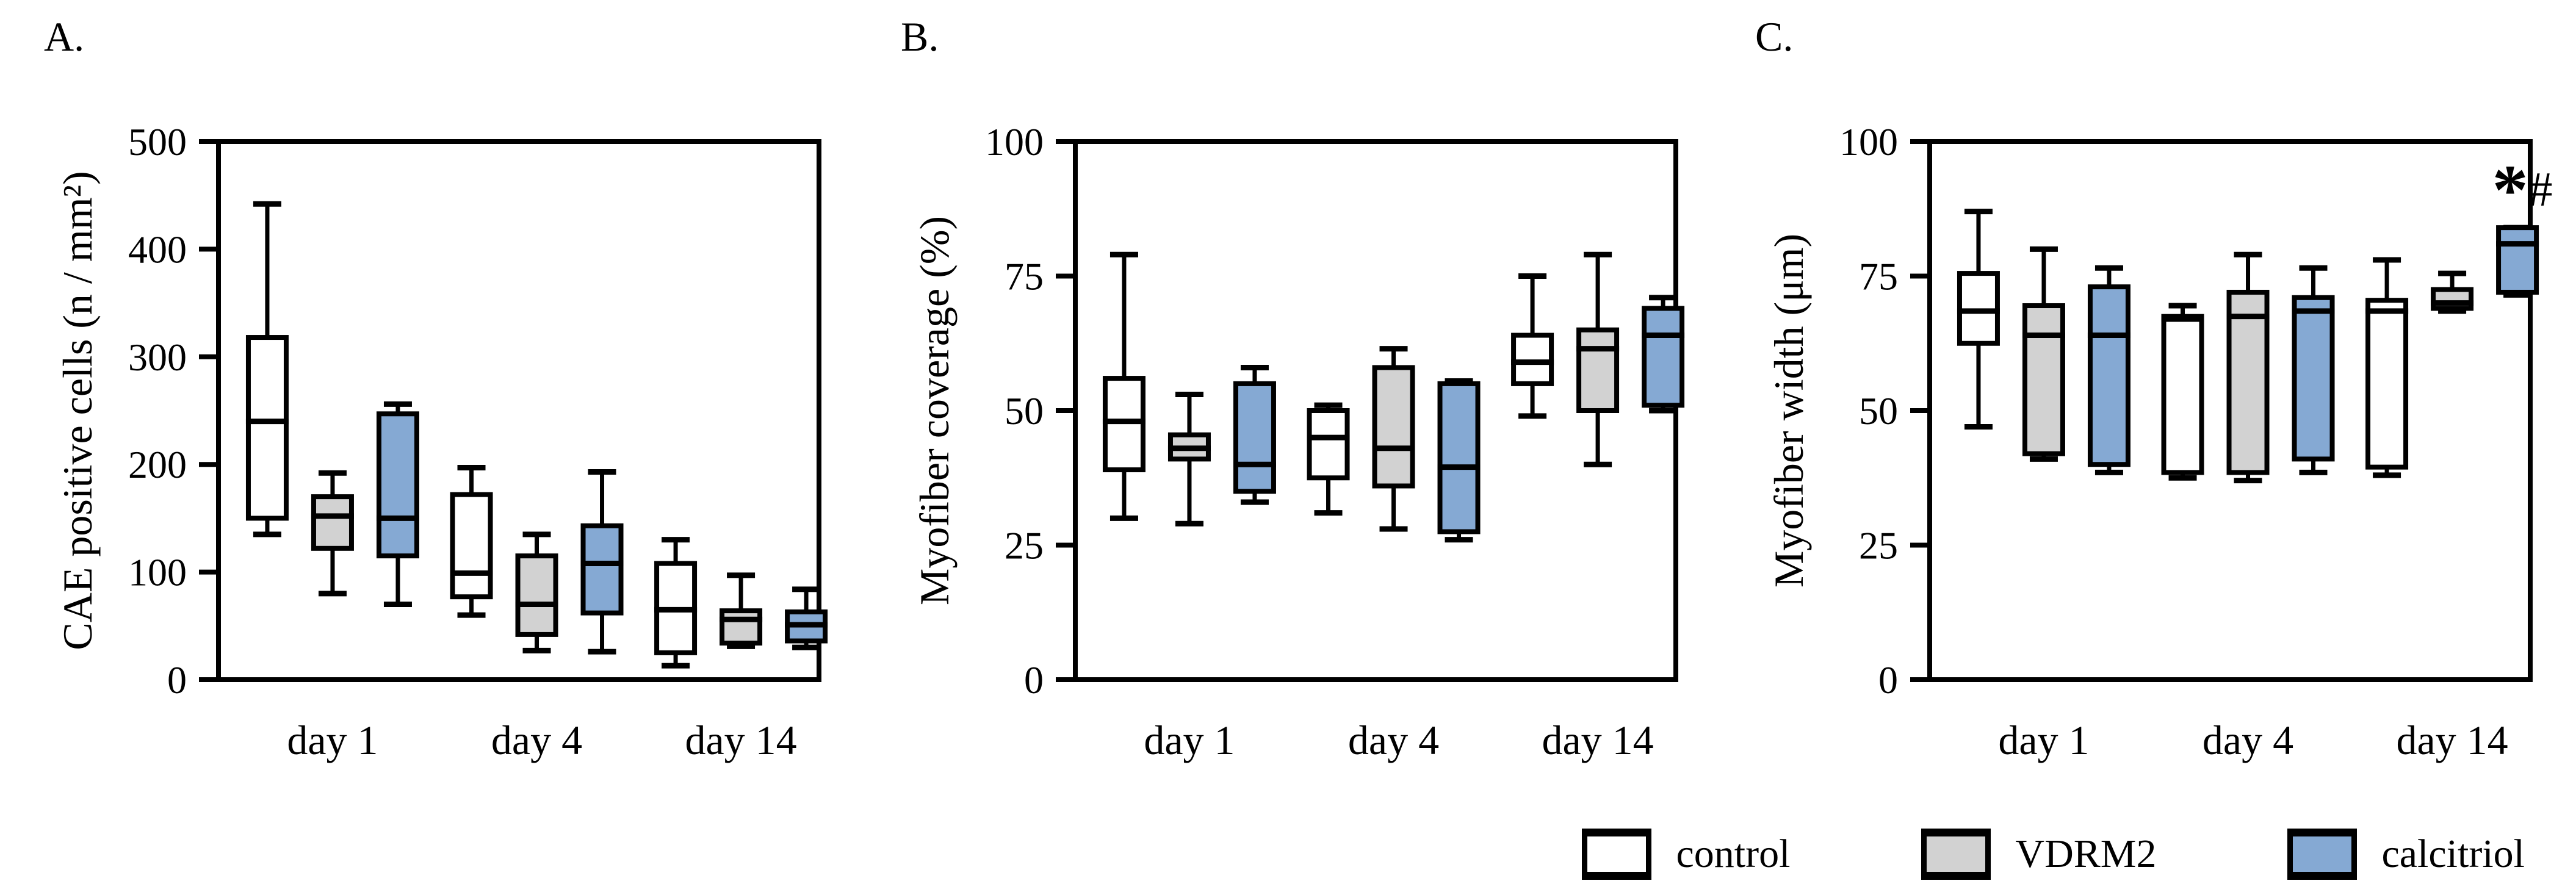  What do you see at coordinates (157, 357) in the screenshot?
I see `y-tick-label: 300` at bounding box center [157, 357].